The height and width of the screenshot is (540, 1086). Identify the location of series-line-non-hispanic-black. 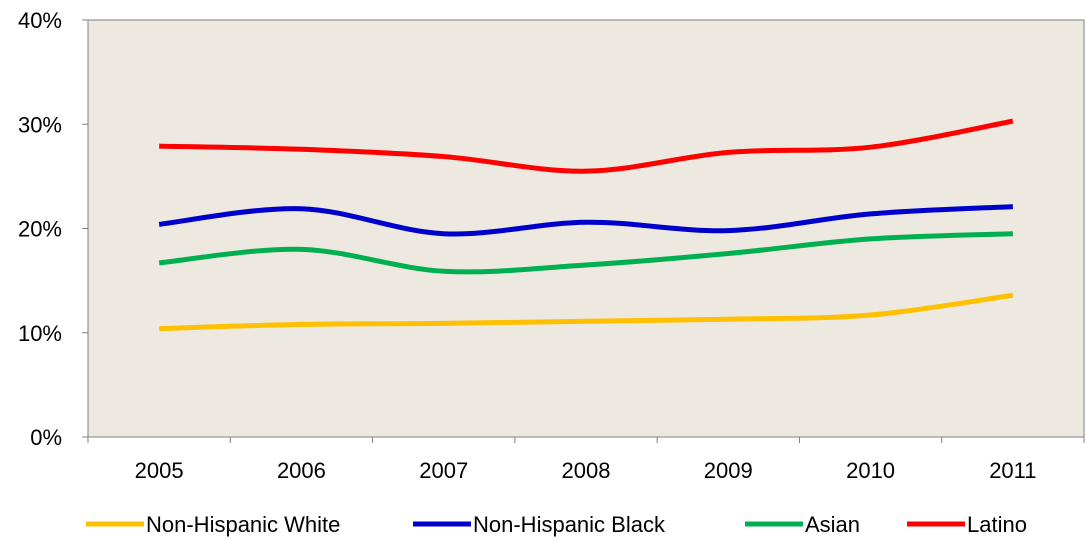
(585, 220).